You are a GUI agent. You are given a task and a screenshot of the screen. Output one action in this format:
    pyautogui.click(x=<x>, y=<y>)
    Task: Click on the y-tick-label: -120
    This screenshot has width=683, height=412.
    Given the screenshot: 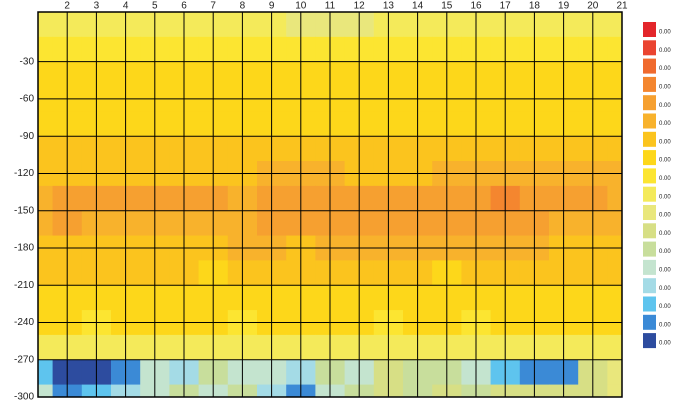 What is the action you would take?
    pyautogui.click(x=24, y=173)
    